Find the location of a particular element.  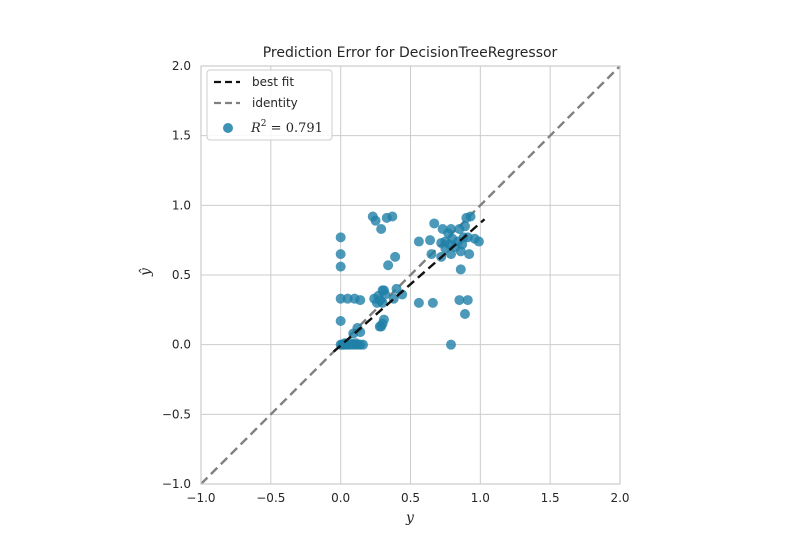

x-tick-labels: −1.0 −0.5 0.0 0.5 1.0 1.5 2.0 is located at coordinates (407, 498).